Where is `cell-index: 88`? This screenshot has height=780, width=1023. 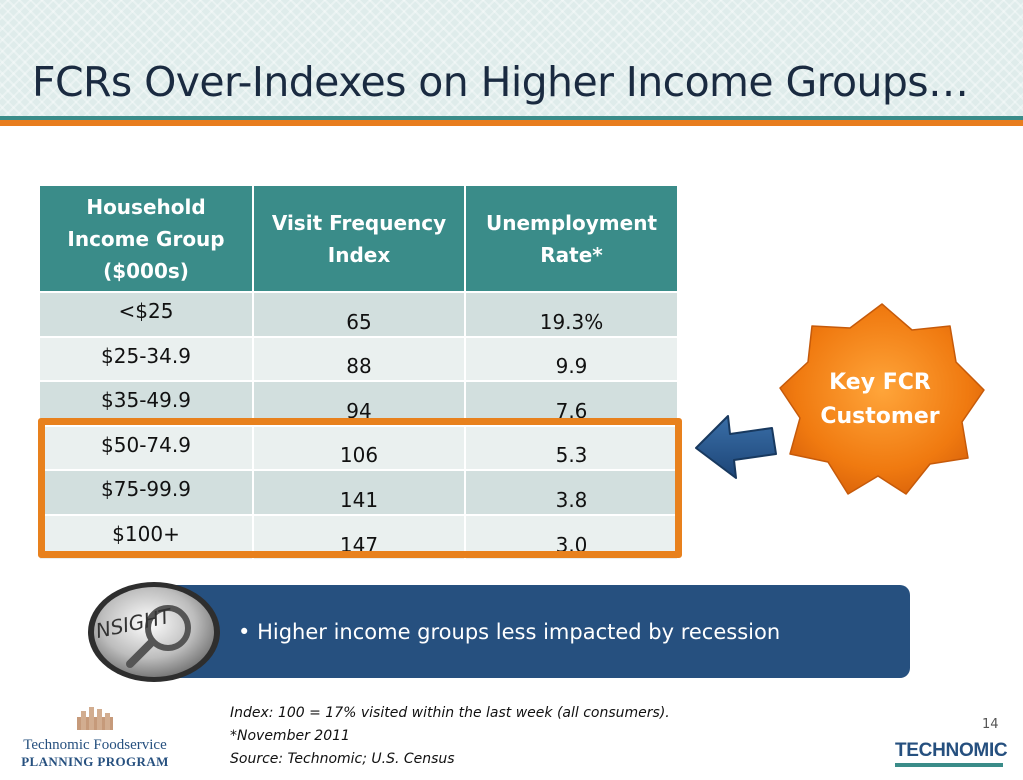
cell-index: 88 is located at coordinates (359, 358).